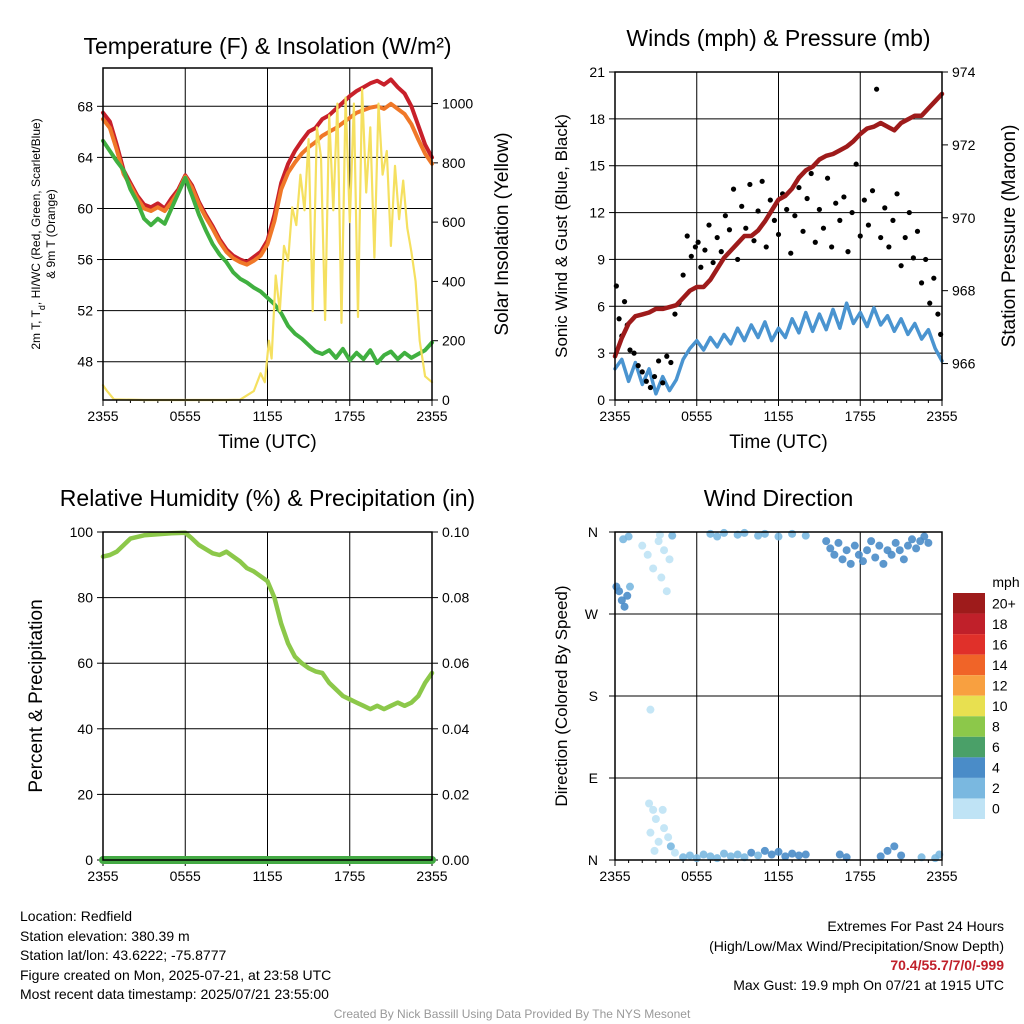 Image resolution: width=1024 pixels, height=1024 pixels. What do you see at coordinates (457, 104) in the screenshot?
I see `right-y-tick-label: 1000` at bounding box center [457, 104].